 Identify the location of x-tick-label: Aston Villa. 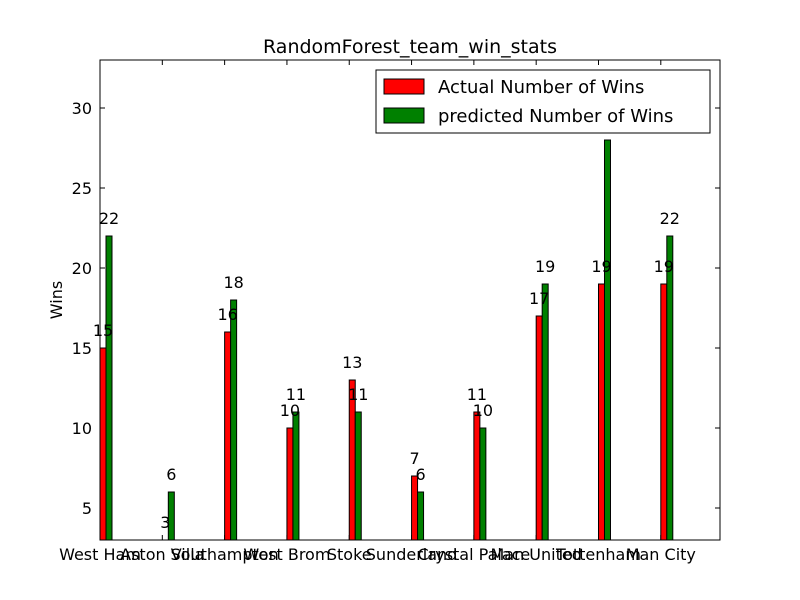
(162, 554).